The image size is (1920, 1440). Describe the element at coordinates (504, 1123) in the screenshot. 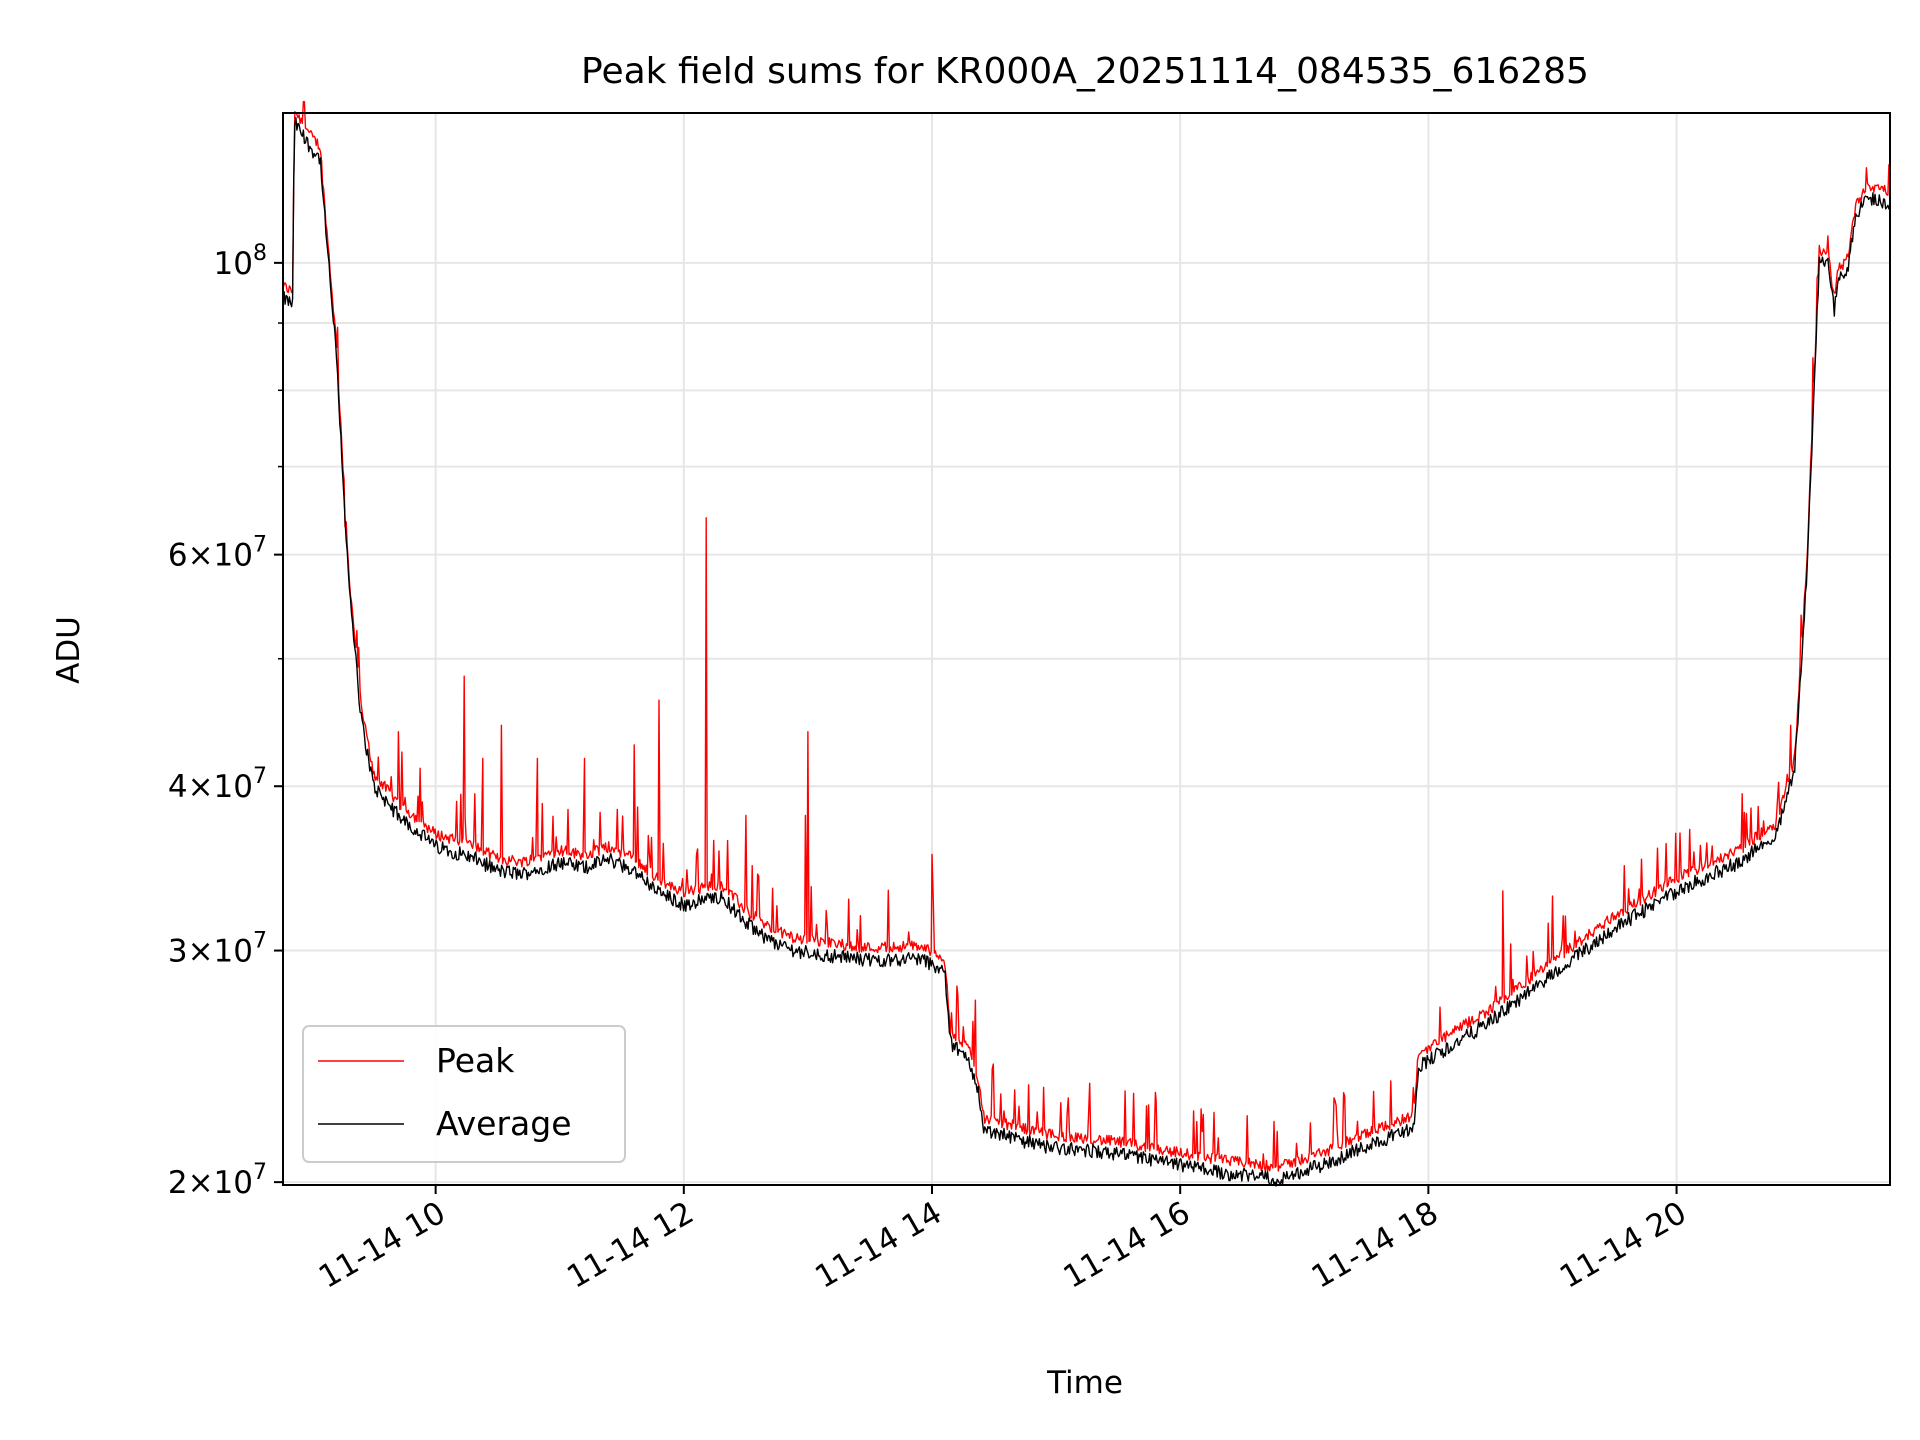

I see `legend-average-label: Average` at that location.